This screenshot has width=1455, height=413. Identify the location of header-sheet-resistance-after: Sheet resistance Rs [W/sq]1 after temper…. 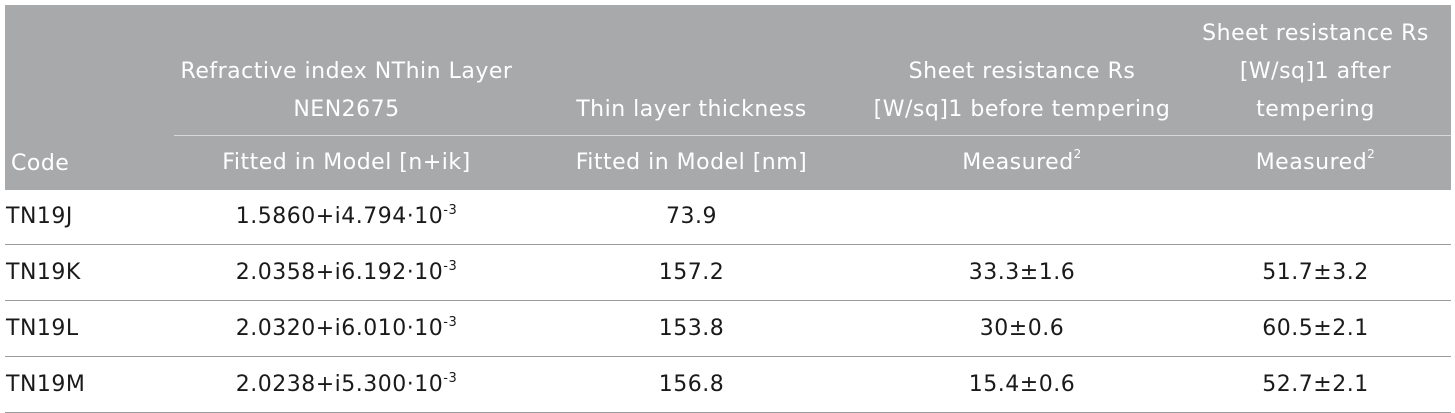
(1315, 70).